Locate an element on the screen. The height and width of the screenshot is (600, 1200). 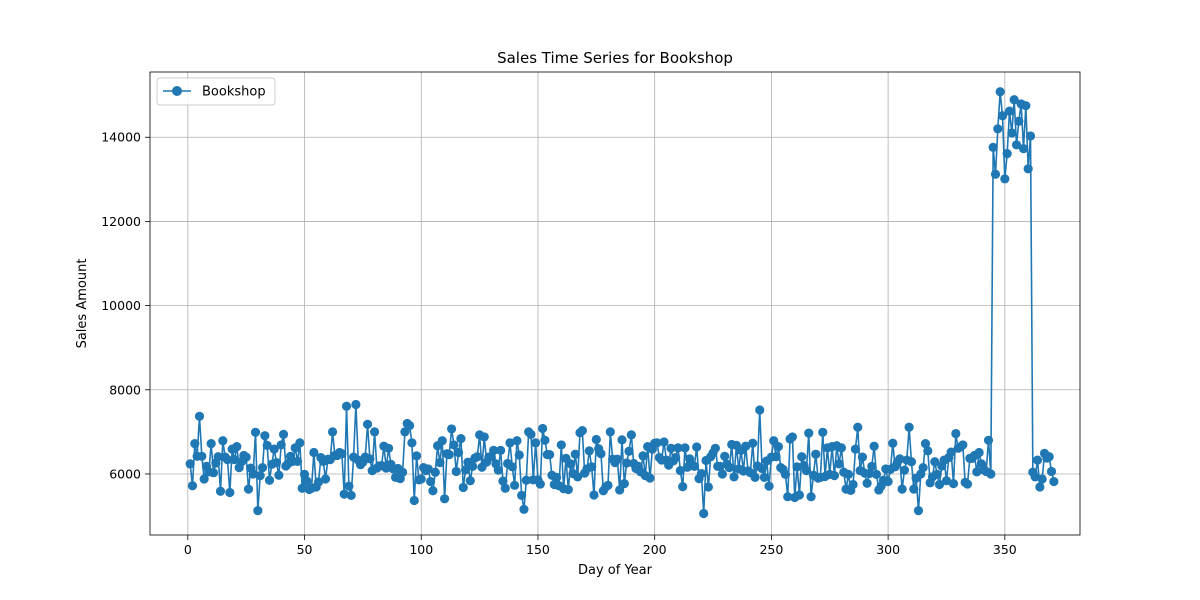
chart-title: Sales Time Series for Bookshop is located at coordinates (615, 58).